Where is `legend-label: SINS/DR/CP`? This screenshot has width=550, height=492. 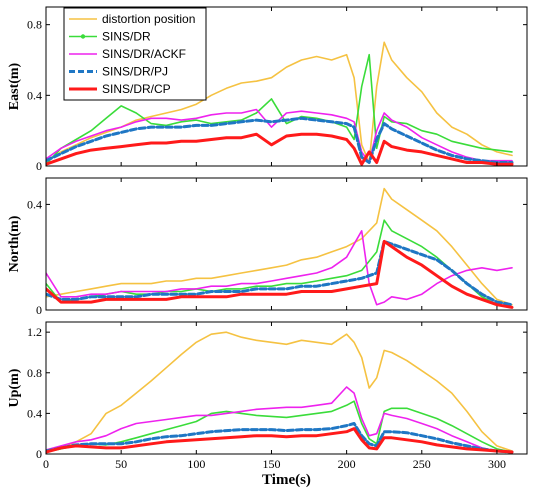 legend-label: SINS/DR/CP is located at coordinates (136, 89).